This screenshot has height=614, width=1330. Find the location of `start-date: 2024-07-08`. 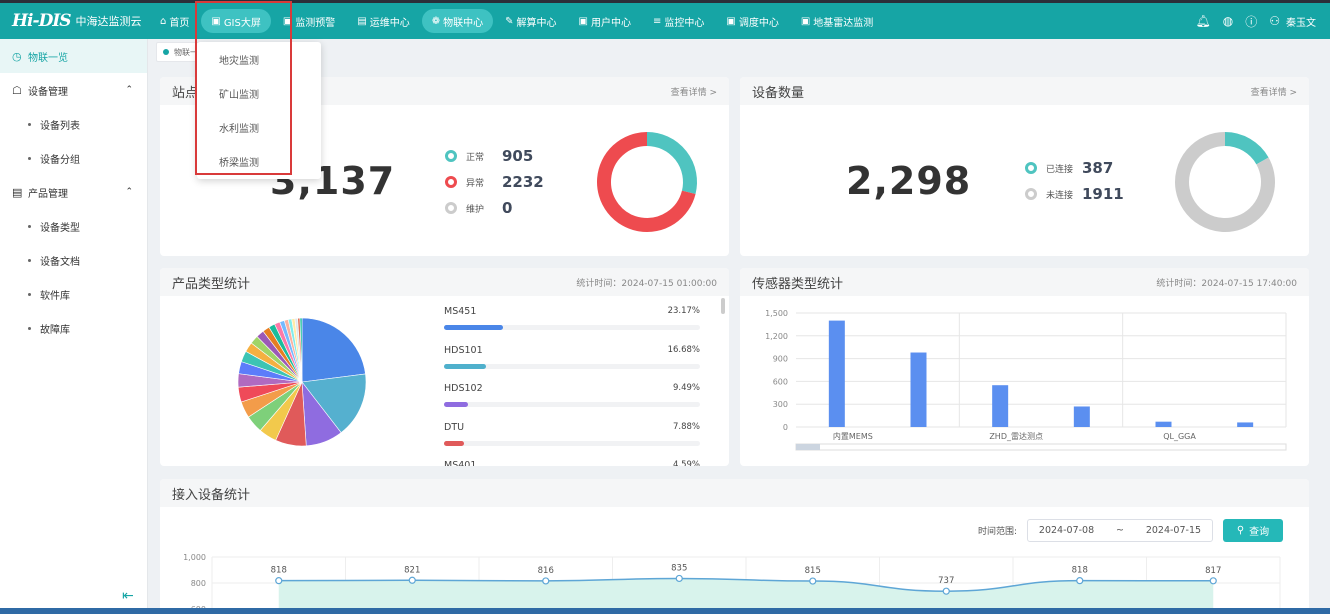

start-date: 2024-07-08 is located at coordinates (1066, 530).